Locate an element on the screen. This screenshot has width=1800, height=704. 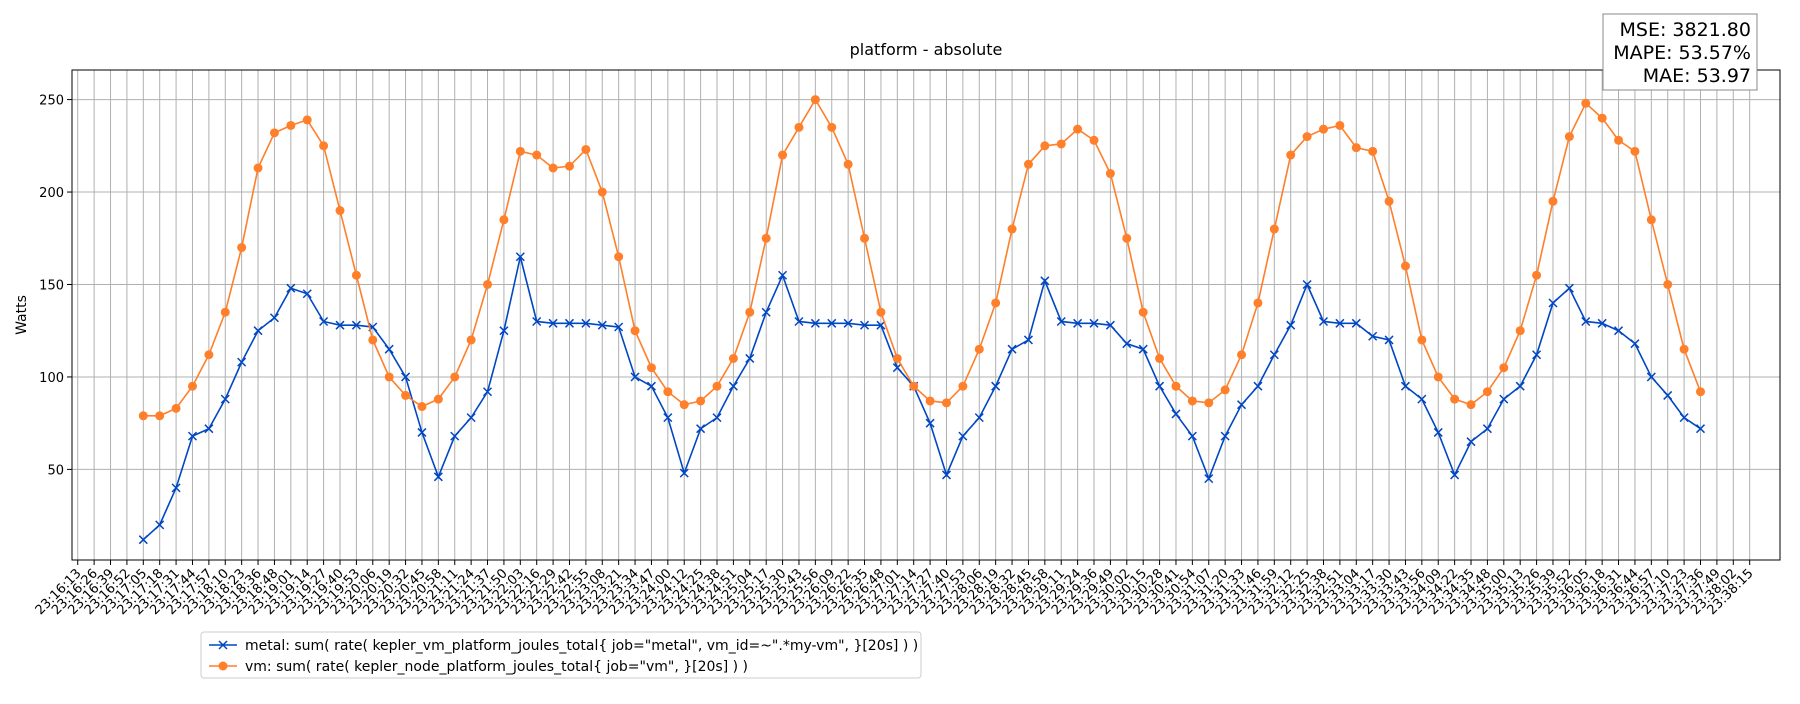
y-tick-label: 50 is located at coordinates (55, 470).